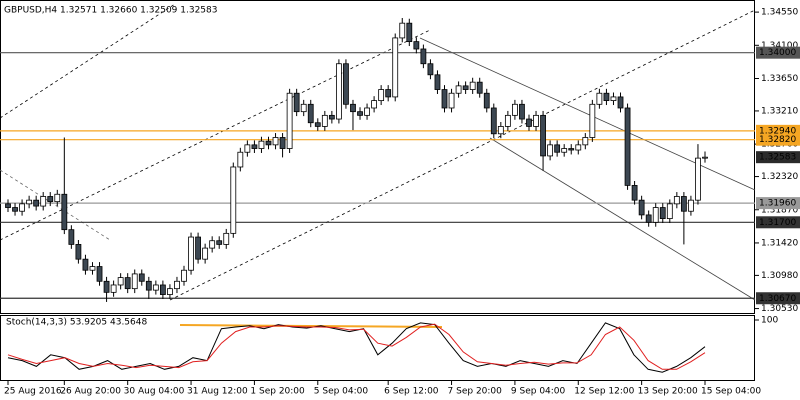  What do you see at coordinates (88, 61) in the screenshot?
I see `channel-line` at bounding box center [88, 61].